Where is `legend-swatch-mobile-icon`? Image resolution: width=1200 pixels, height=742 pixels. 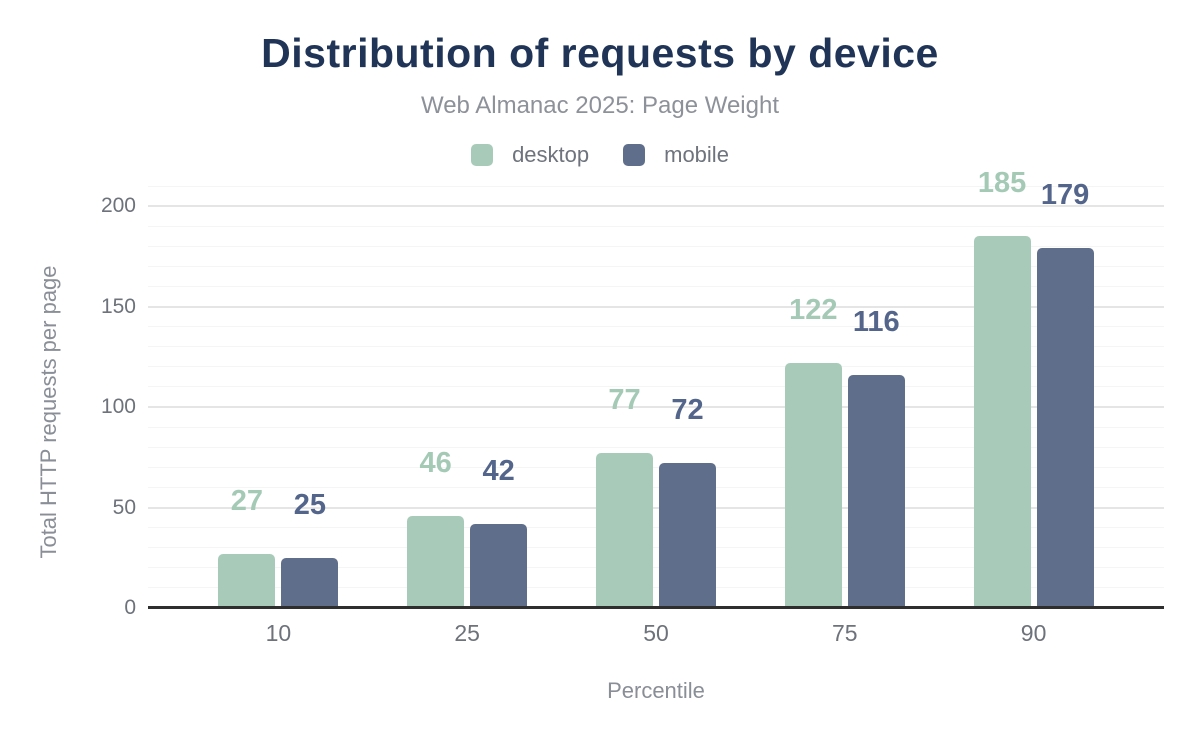
legend-swatch-mobile-icon is located at coordinates (634, 155).